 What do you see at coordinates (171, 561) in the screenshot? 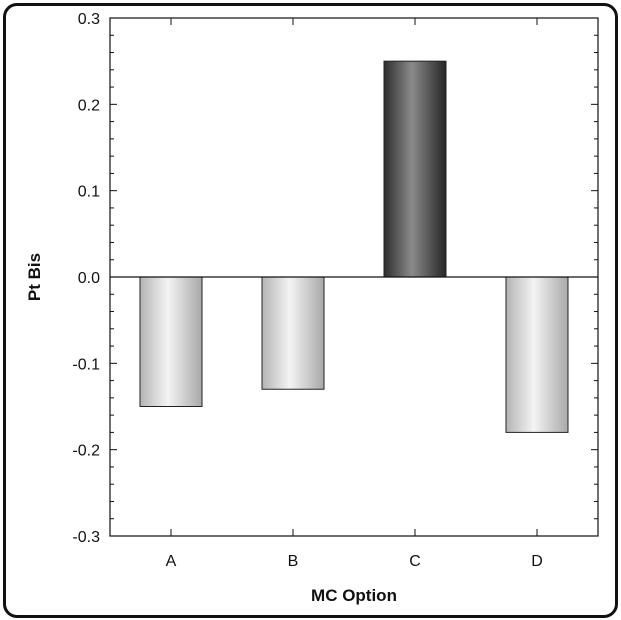
I see `x-tick-label-a: A` at bounding box center [171, 561].